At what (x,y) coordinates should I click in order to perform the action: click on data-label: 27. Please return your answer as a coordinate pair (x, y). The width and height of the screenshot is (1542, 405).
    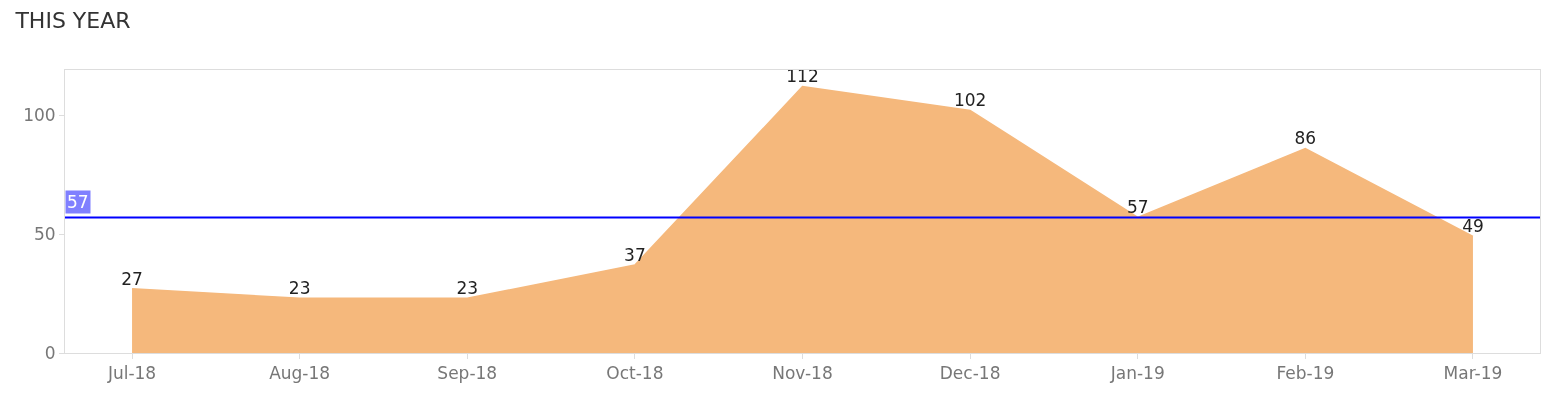
    Looking at the image, I should click on (132, 278).